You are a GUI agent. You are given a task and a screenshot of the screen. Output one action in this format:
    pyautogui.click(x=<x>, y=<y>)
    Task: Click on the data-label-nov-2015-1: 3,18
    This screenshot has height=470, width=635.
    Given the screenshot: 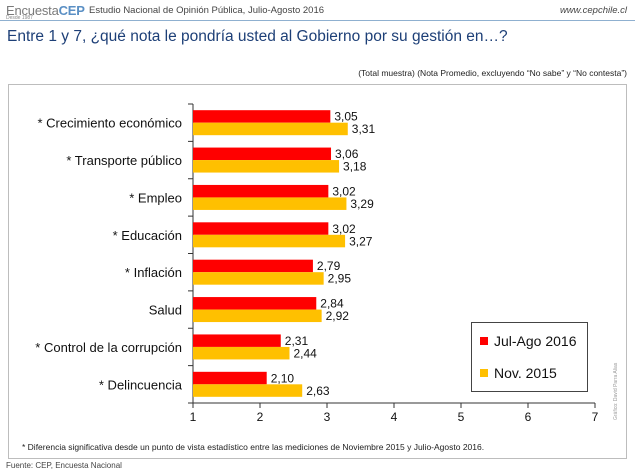 What is the action you would take?
    pyautogui.click(x=355, y=167)
    